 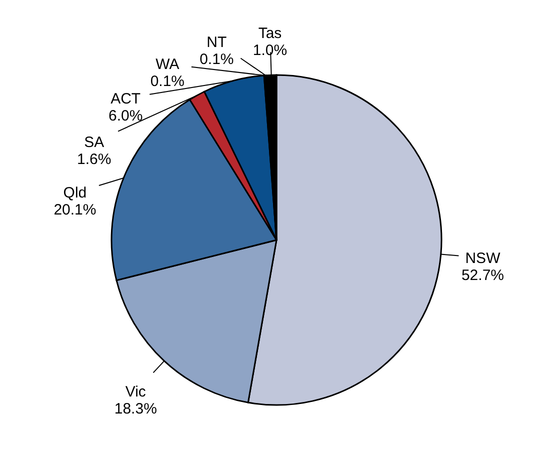 What do you see at coordinates (94, 143) in the screenshot?
I see `slice-label: SA` at bounding box center [94, 143].